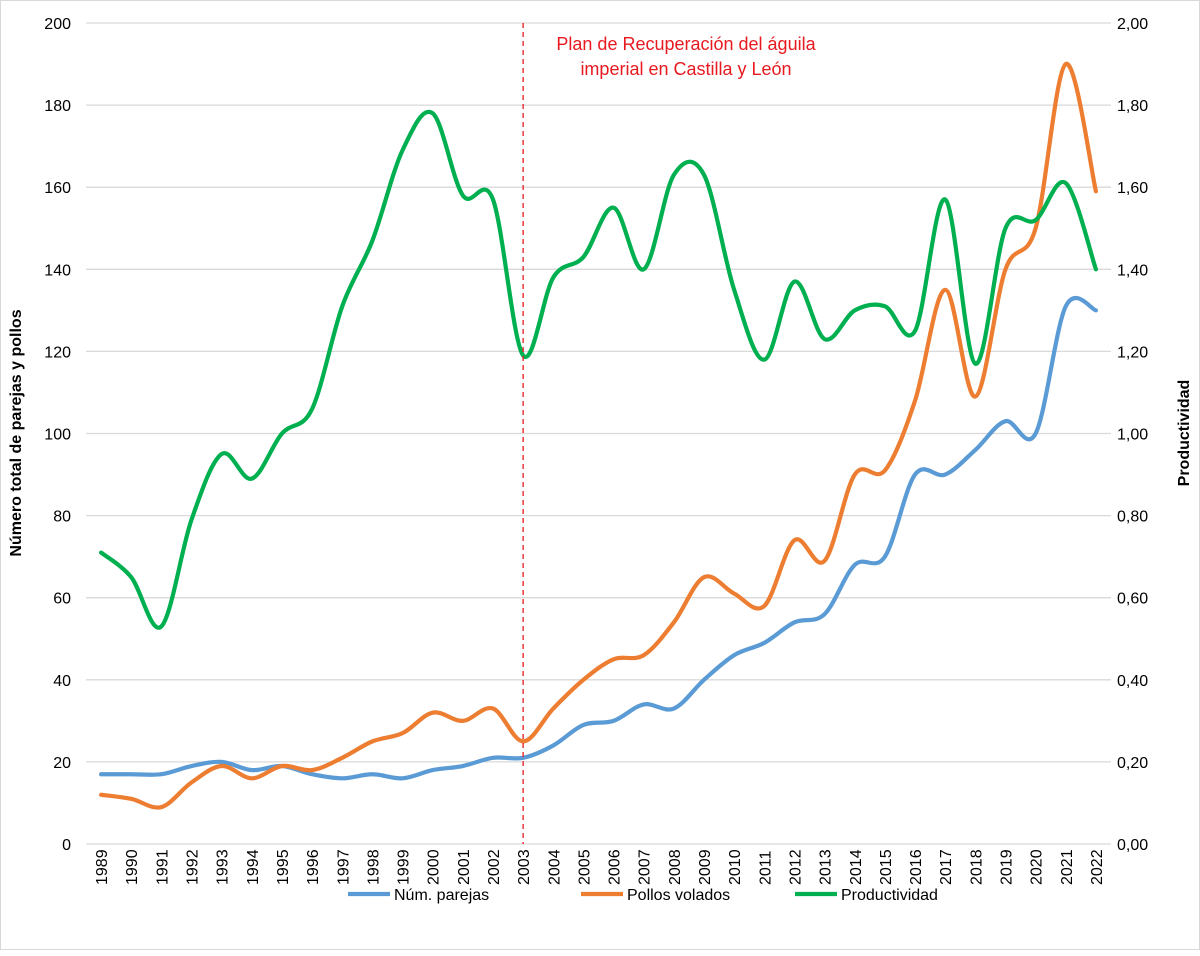  I want to click on x-tick-label: 2011, so click(765, 867).